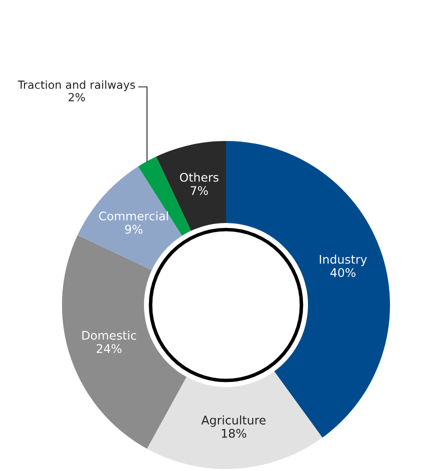 This screenshot has height=471, width=425. I want to click on slice-label: Commercial, so click(133, 215).